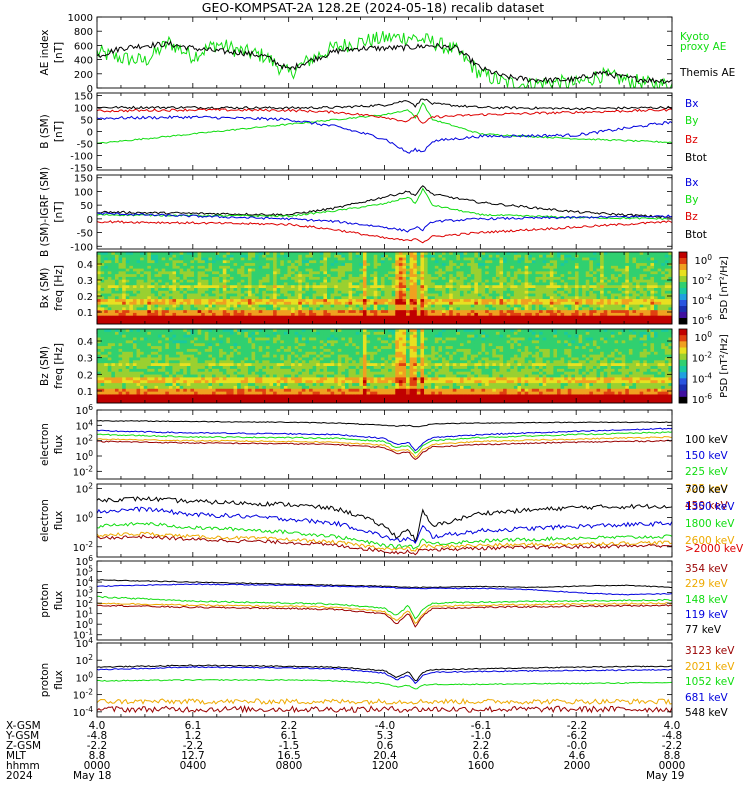 Image resolution: width=750 pixels, height=800 pixels. Describe the element at coordinates (683, 291) in the screenshot. I see `colorbar-swatch` at that location.